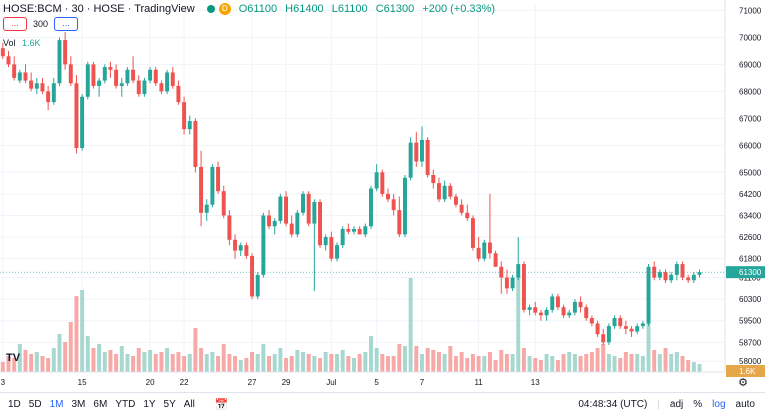 The width and height of the screenshot is (765, 416). I want to click on time-tick-label: Jul, so click(331, 382).